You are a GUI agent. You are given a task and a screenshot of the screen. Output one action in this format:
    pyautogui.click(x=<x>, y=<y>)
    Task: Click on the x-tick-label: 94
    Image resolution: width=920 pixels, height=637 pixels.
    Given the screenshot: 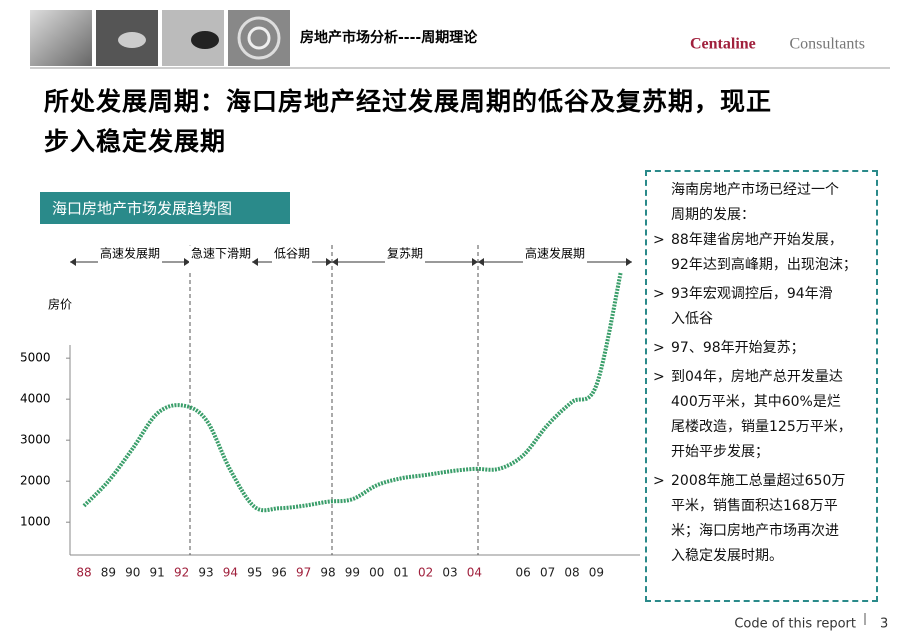 What is the action you would take?
    pyautogui.click(x=230, y=573)
    